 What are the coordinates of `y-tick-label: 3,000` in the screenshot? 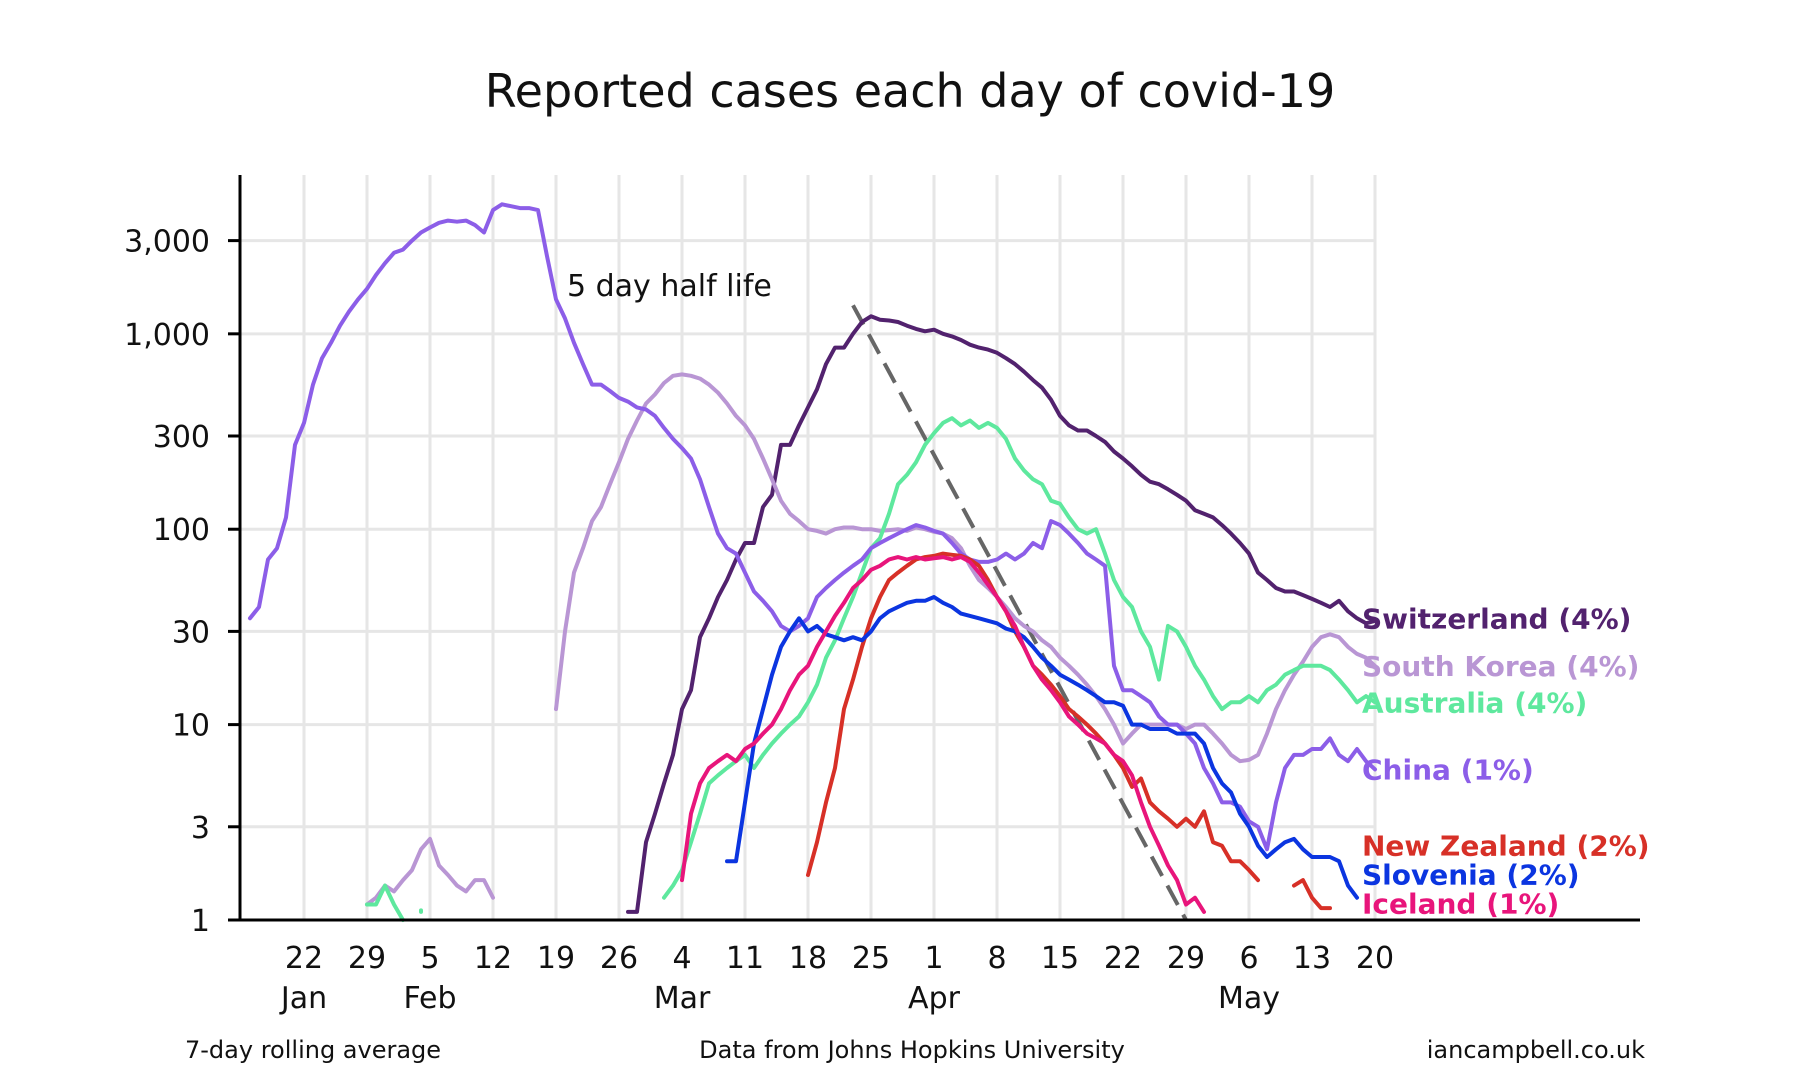 It's located at (167, 242).